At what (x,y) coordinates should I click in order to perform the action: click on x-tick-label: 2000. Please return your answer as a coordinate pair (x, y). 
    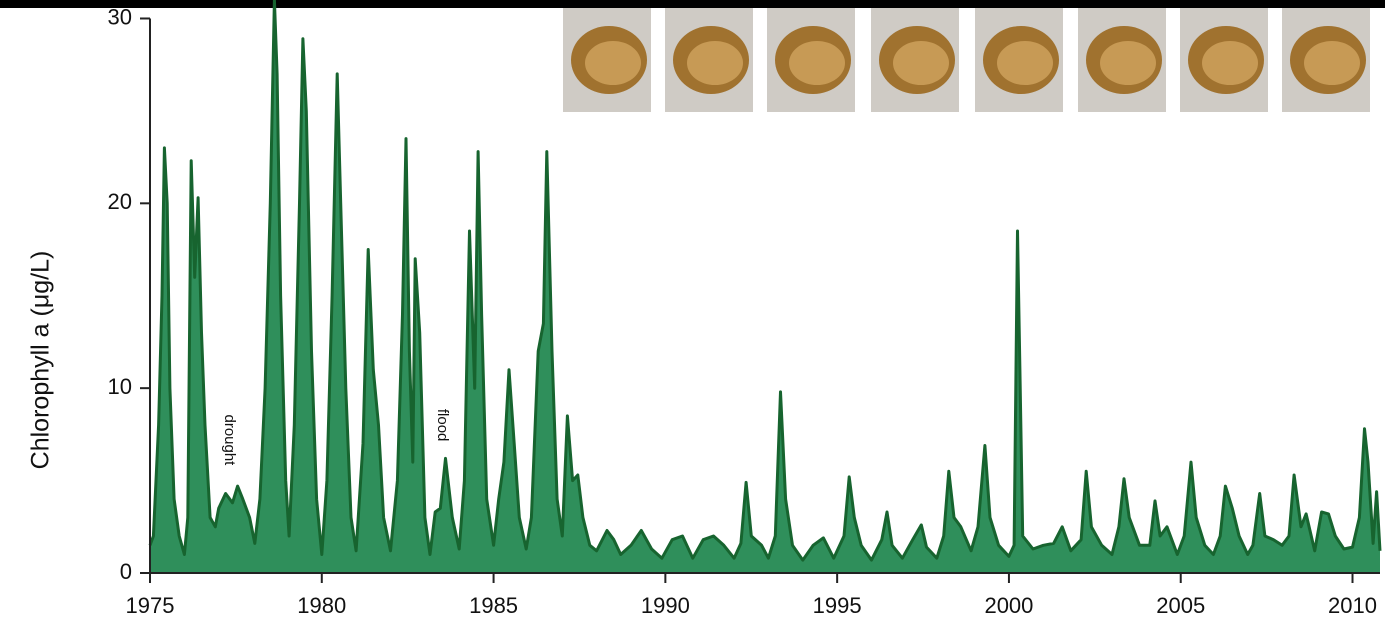
    Looking at the image, I should click on (1008, 605).